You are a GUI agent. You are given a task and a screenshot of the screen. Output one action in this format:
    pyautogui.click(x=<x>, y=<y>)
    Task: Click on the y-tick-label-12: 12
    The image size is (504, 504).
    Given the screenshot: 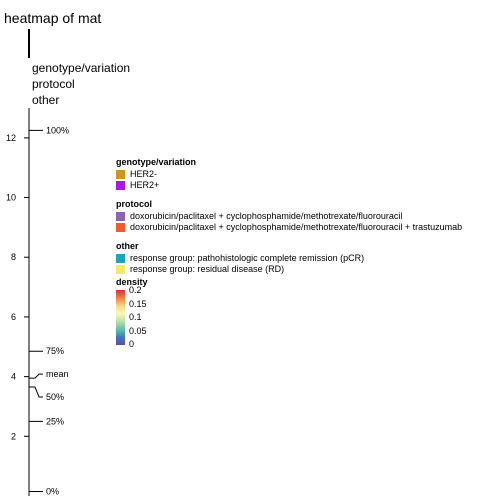 What is the action you would take?
    pyautogui.click(x=11, y=138)
    